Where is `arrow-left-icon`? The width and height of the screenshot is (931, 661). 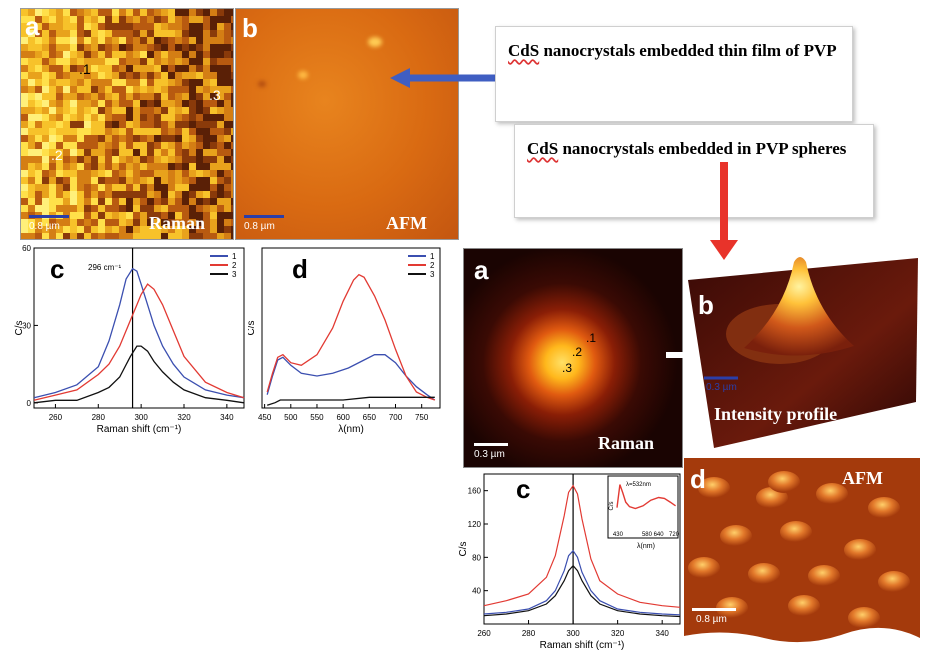 arrow-left-icon is located at coordinates (444, 78).